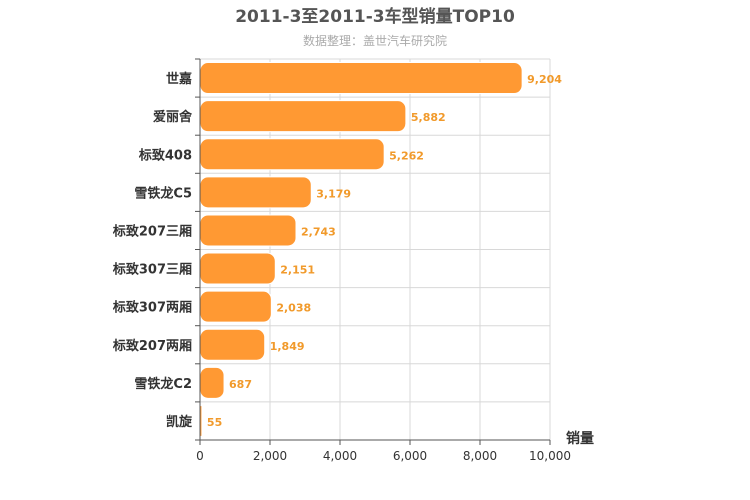  What do you see at coordinates (333, 193) in the screenshot?
I see `value-label: 3,179` at bounding box center [333, 193].